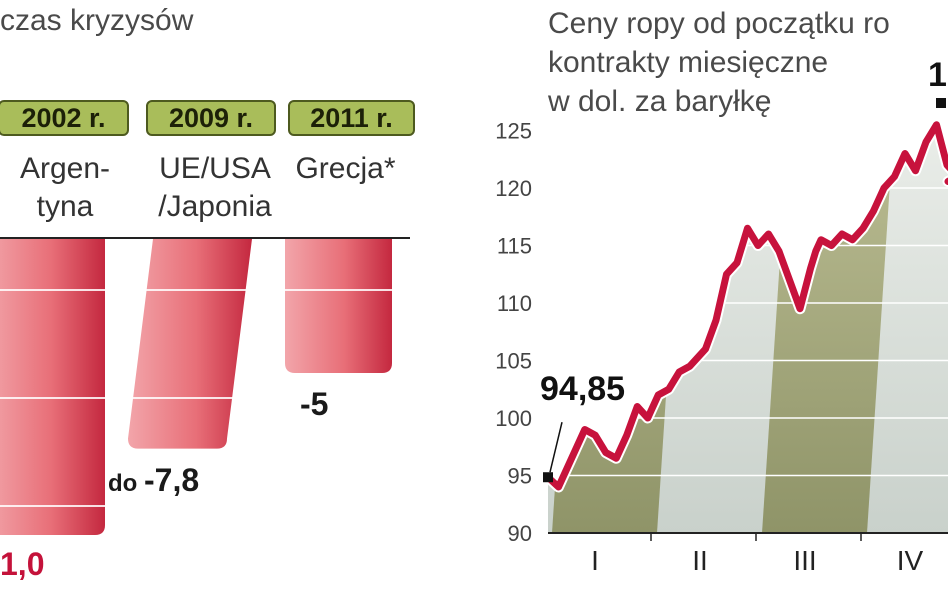 The height and width of the screenshot is (593, 948). What do you see at coordinates (215, 187) in the screenshot?
I see `country-label-eu-usa-japan: UE/USA /Japonia` at bounding box center [215, 187].